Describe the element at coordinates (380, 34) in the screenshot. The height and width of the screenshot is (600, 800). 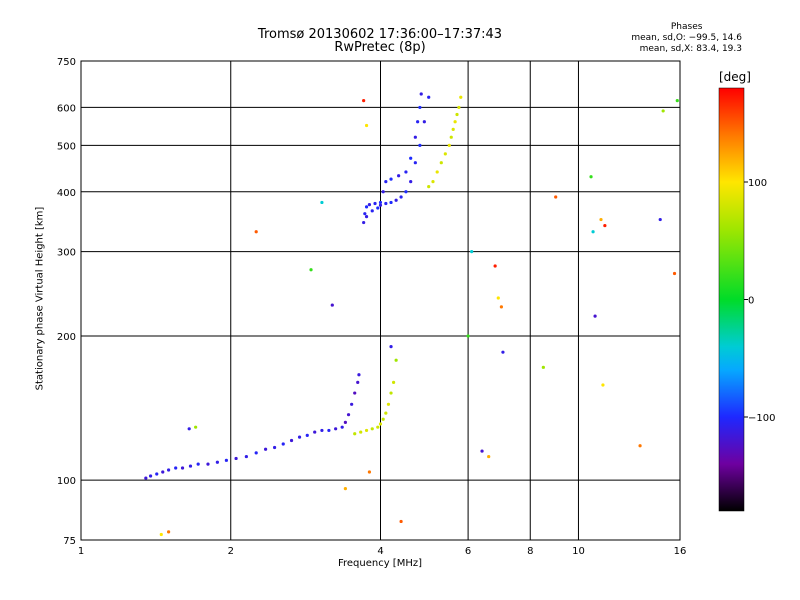
I see `chart-title: Tromsø 20130602 17:36:00–17:37:43` at that location.